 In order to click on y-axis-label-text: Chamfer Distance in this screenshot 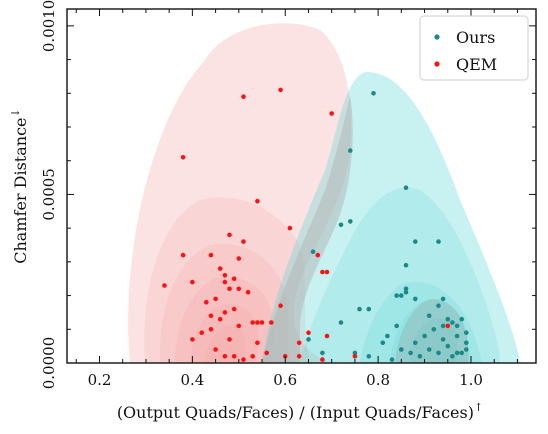, I will do `click(20, 190)`.